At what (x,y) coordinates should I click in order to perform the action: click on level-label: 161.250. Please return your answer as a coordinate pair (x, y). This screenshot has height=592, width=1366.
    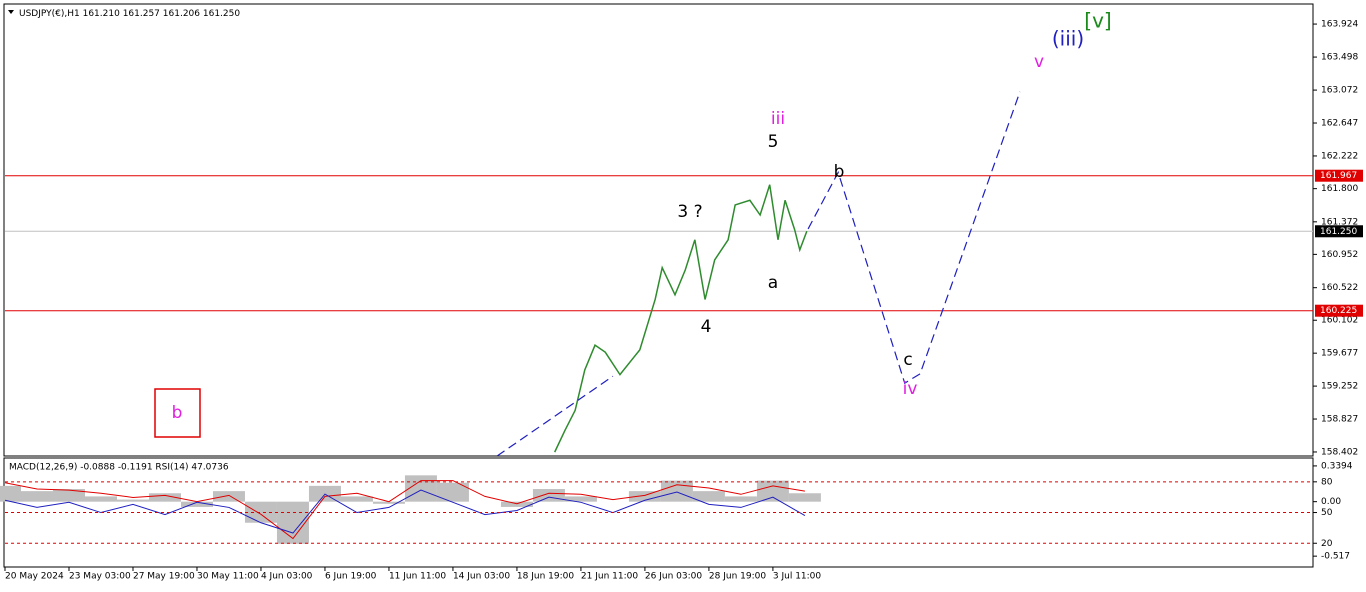
    Looking at the image, I should click on (1338, 232).